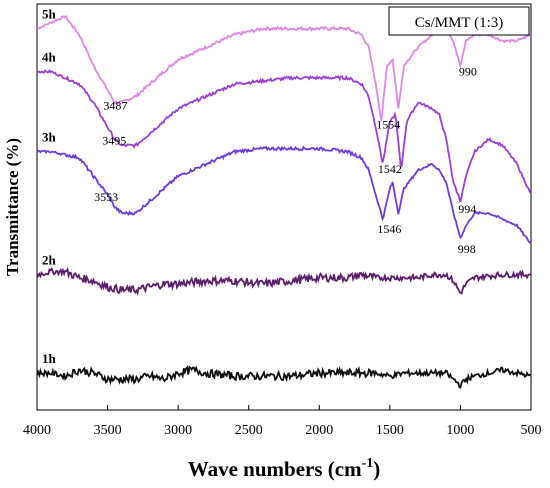  What do you see at coordinates (275, 469) in the screenshot?
I see `x-axis-label-main: Wave numbers (cm` at bounding box center [275, 469].